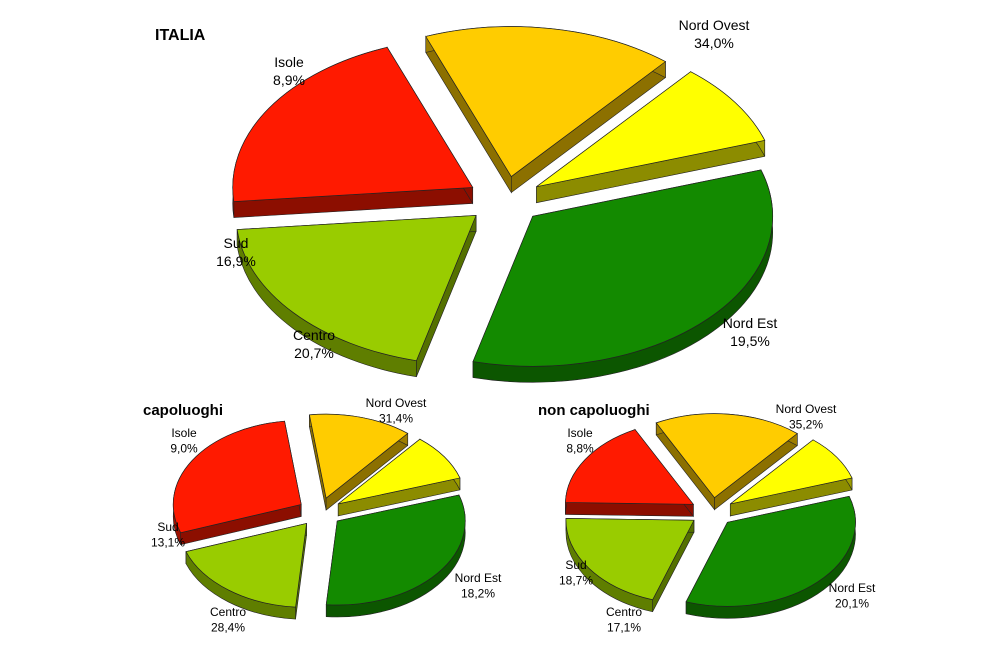 This screenshot has width=998, height=663. What do you see at coordinates (714, 34) in the screenshot?
I see `slice-label-nord-ovest: Nord Ovest 34,0%` at bounding box center [714, 34].